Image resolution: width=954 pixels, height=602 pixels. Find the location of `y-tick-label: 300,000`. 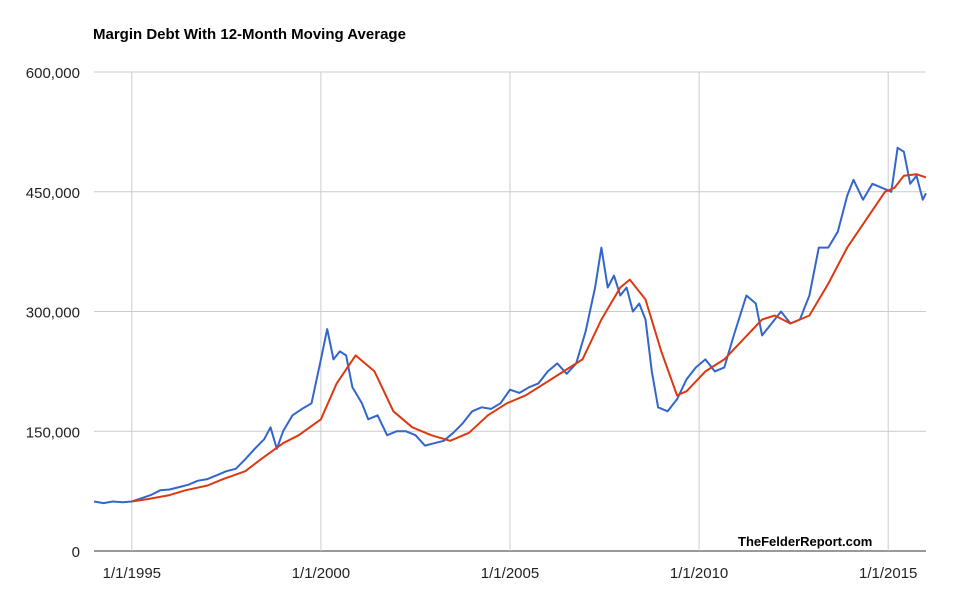

y-tick-label: 300,000 is located at coordinates (53, 313).